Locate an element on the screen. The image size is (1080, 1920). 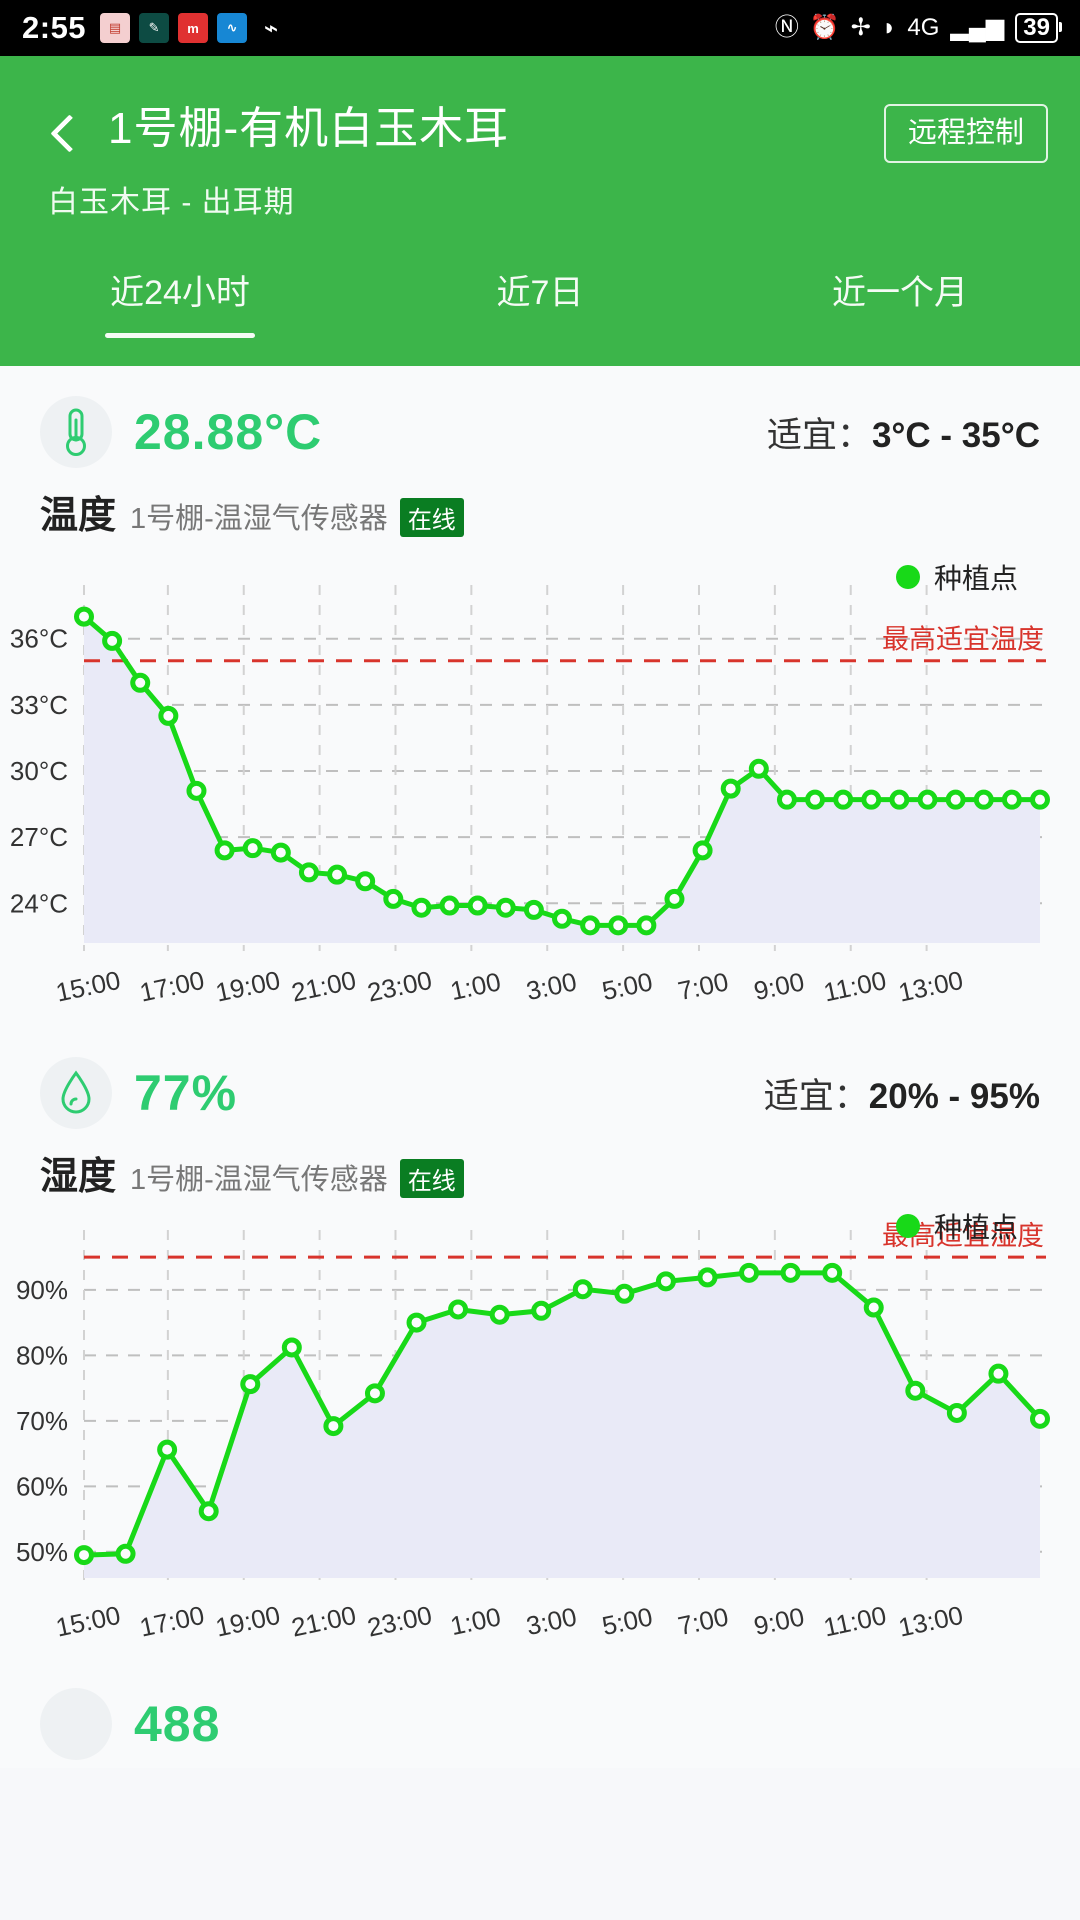
temperature-status-badge: 在线 is located at coordinates (431, 517).